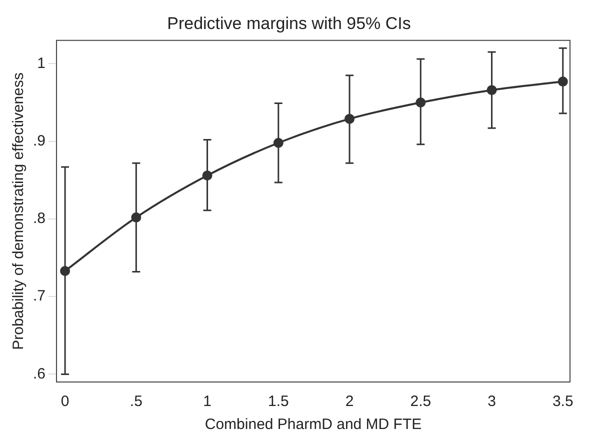 The image size is (592, 444). What do you see at coordinates (421, 401) in the screenshot?
I see `x-tick-label: 2.5` at bounding box center [421, 401].